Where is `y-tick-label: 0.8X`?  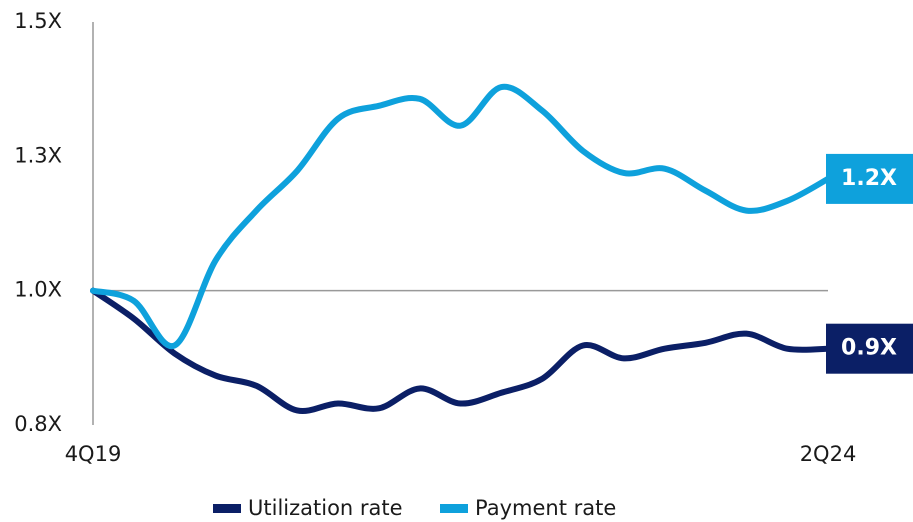 y-tick-label: 0.8X is located at coordinates (38, 424).